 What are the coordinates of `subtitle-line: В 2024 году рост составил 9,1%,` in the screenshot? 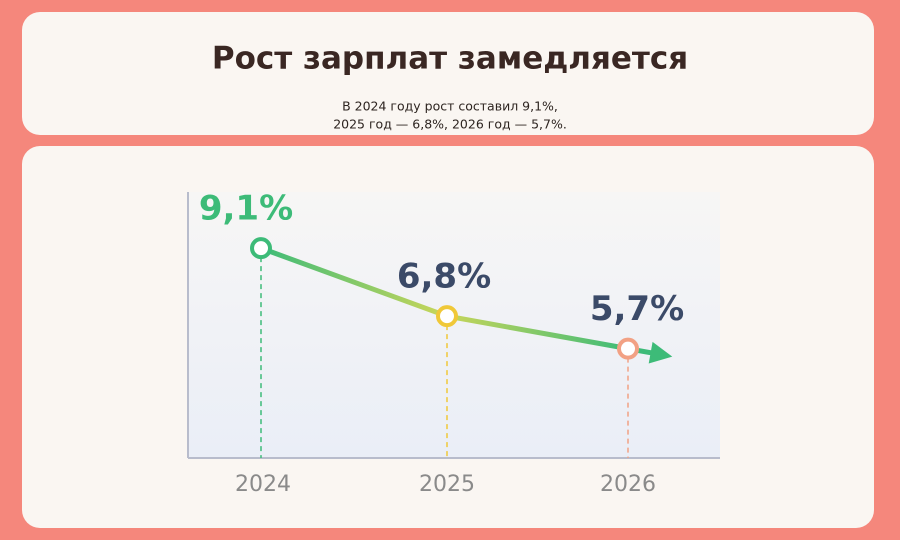 It's located at (450, 106).